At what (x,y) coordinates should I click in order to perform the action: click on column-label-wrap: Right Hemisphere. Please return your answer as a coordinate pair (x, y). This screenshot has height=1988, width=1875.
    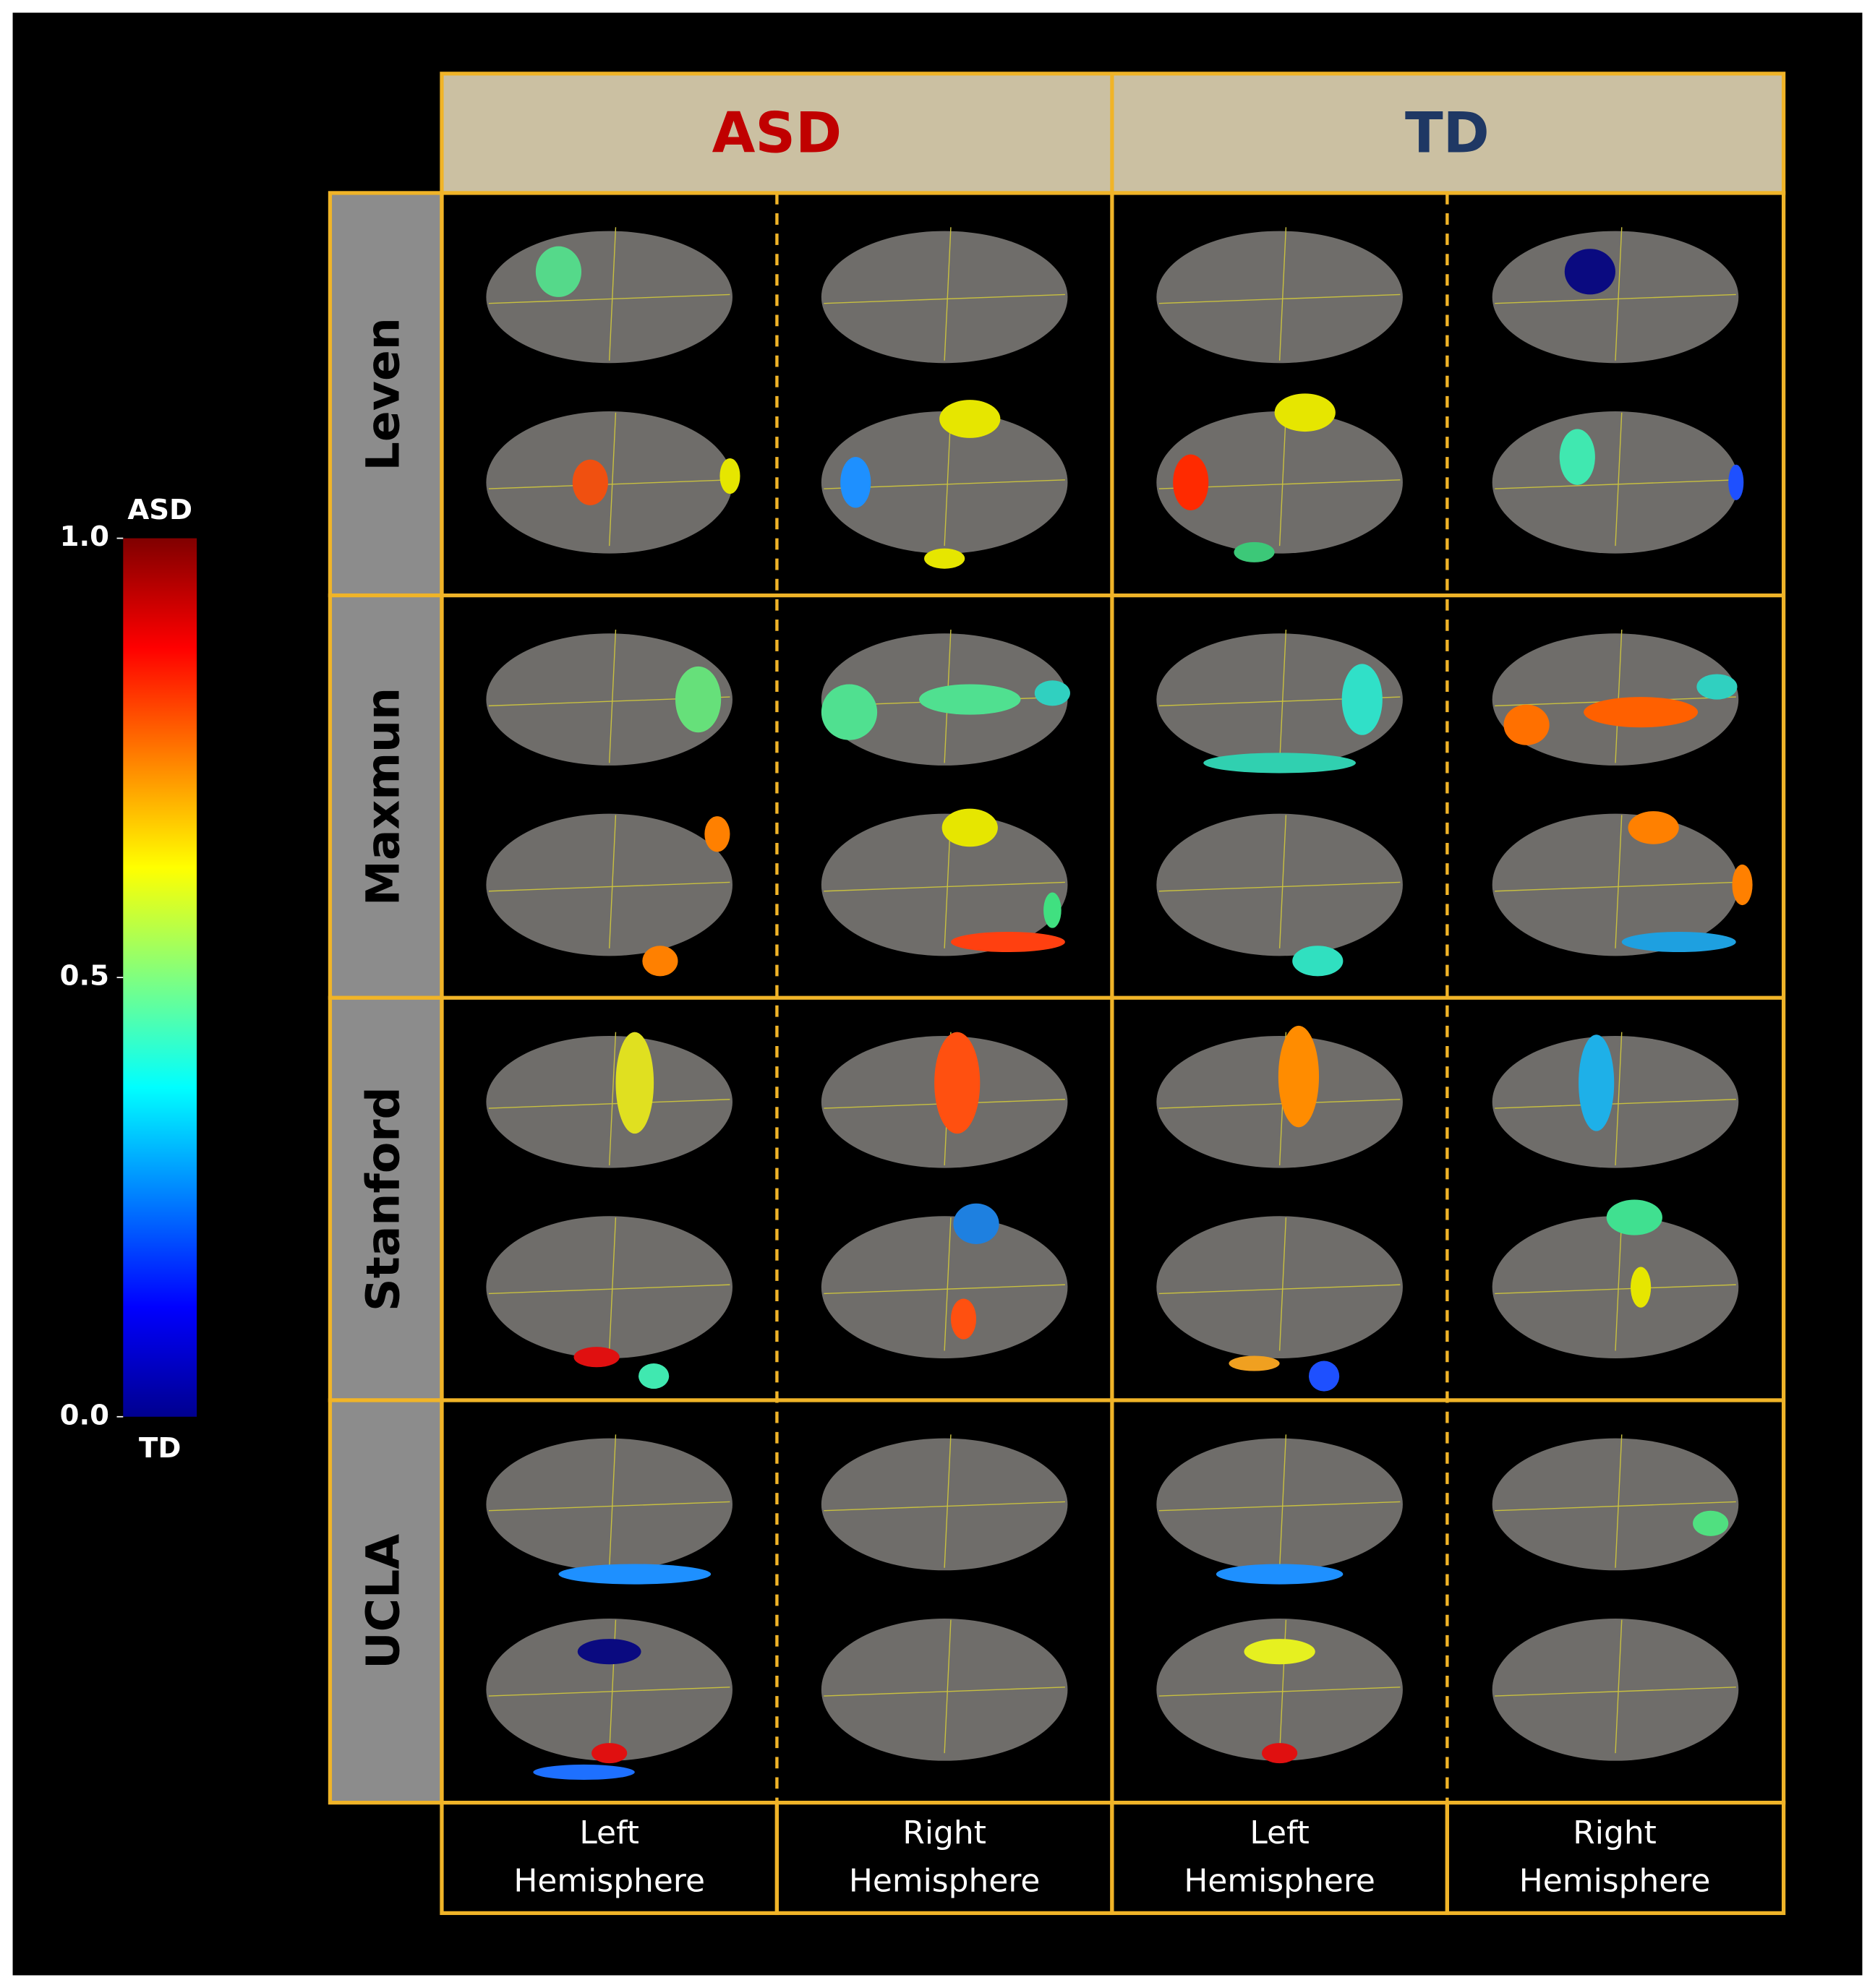
    Looking at the image, I should click on (1615, 1857).